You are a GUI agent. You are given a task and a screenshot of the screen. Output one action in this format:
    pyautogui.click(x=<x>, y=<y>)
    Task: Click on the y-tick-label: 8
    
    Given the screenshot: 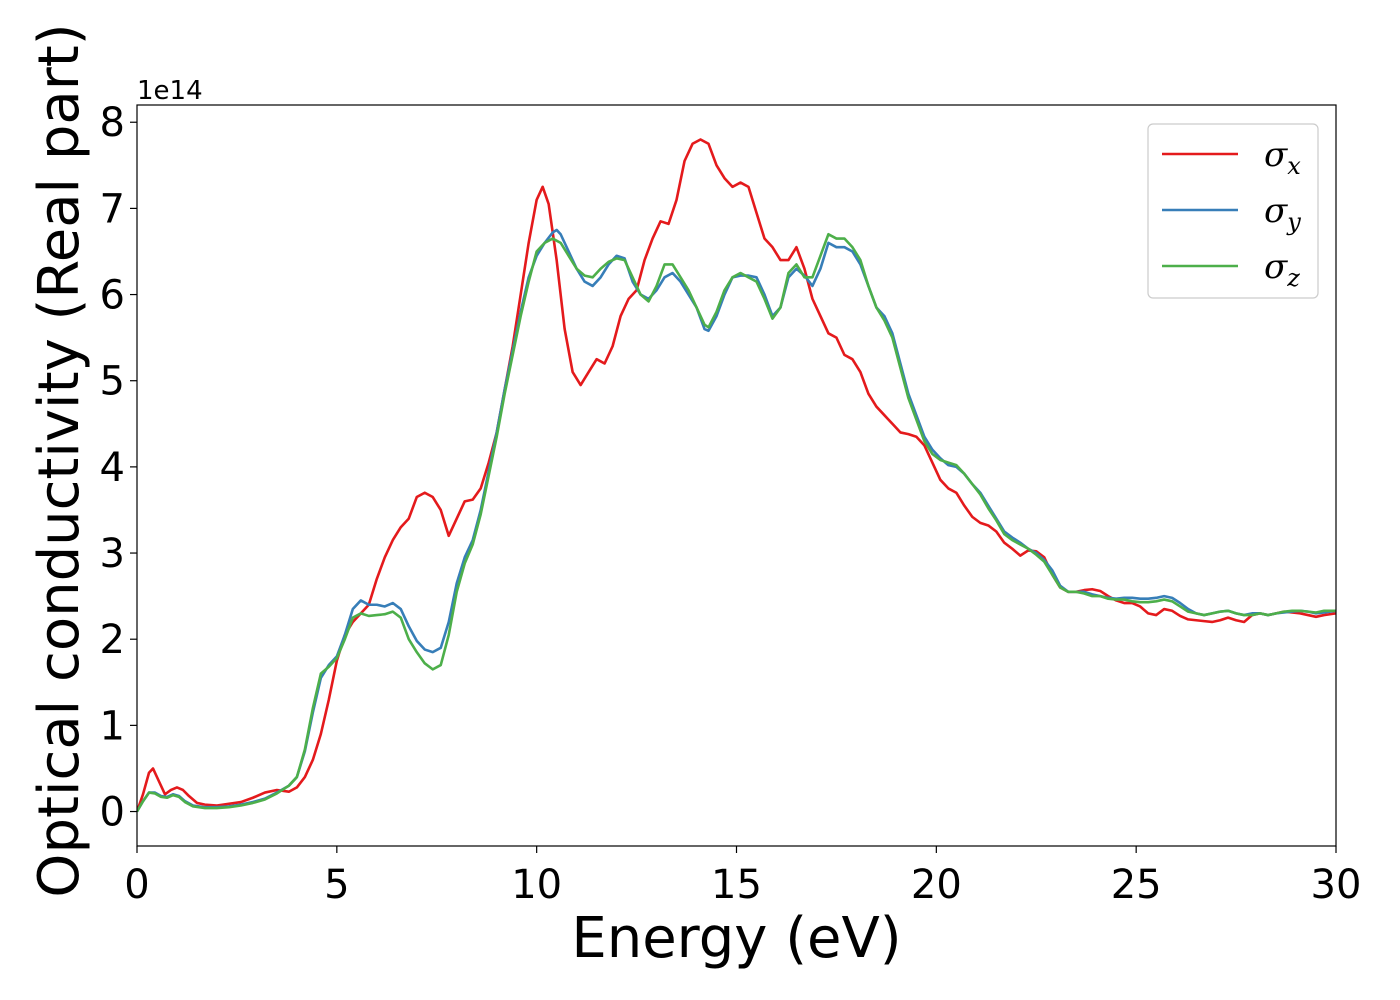 What is the action you would take?
    pyautogui.click(x=112, y=123)
    